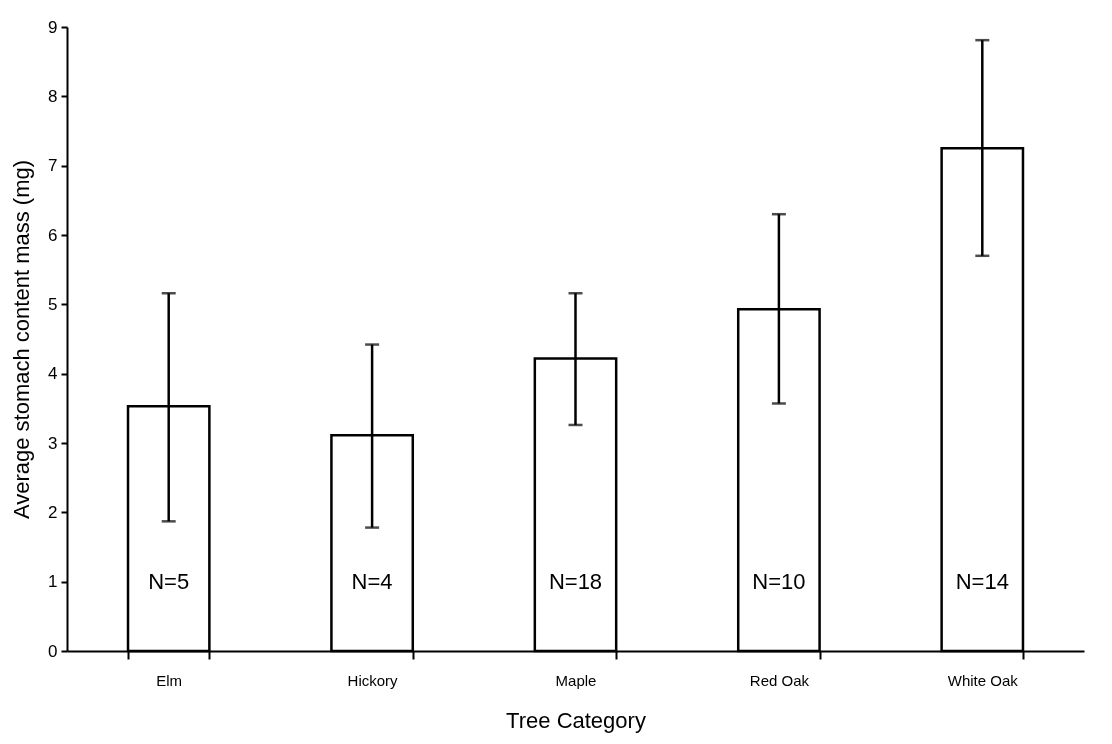 The width and height of the screenshot is (1112, 744). Describe the element at coordinates (53, 304) in the screenshot. I see `y-tick-label: 5` at that location.